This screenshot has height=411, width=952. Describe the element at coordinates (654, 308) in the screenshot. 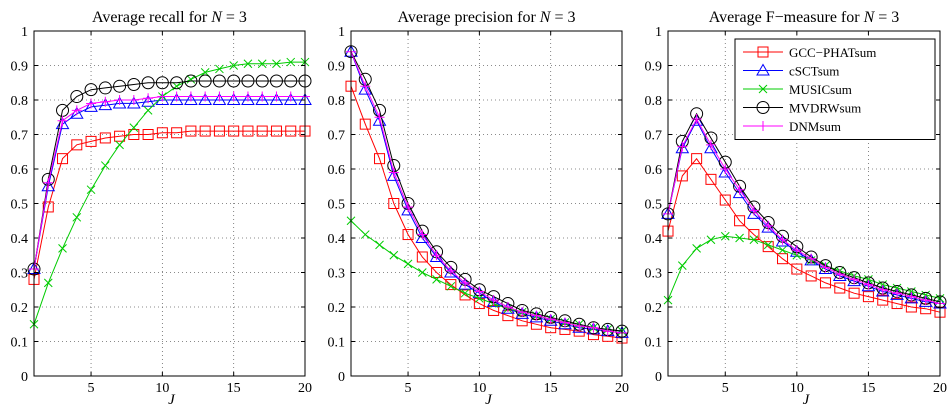

I see `y-tick-label: 0.2` at that location.